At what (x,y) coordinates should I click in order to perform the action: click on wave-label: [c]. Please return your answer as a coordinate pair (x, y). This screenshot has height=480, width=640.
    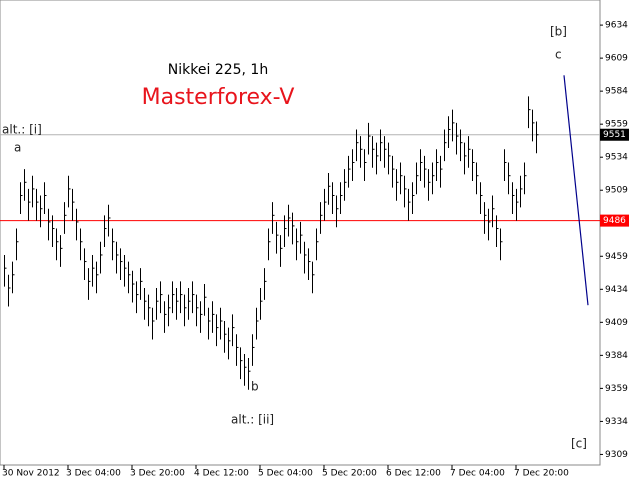
    Looking at the image, I should click on (579, 444).